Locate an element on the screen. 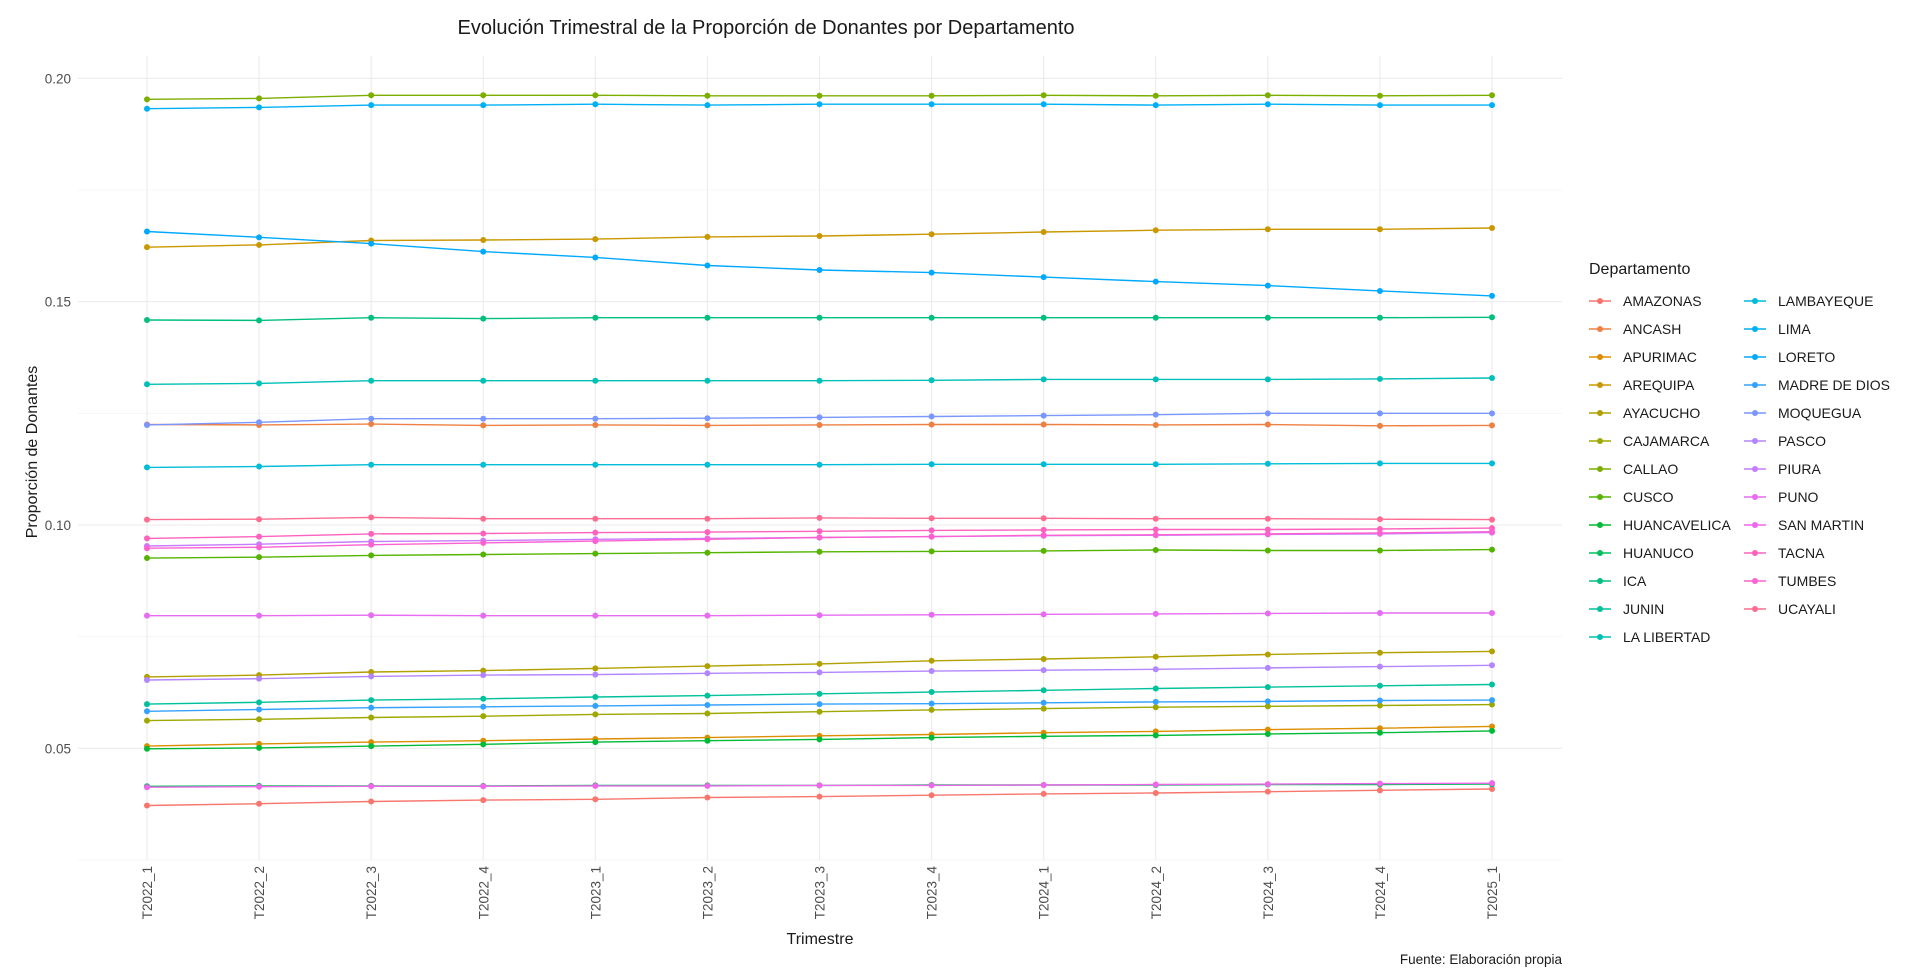 The width and height of the screenshot is (1918, 978). legend-item: APURIMAC is located at coordinates (1643, 357).